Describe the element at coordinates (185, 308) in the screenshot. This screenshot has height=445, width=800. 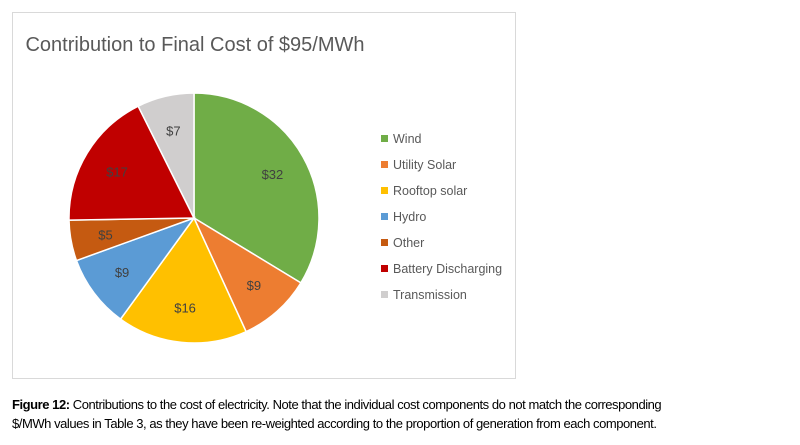
I see `data-label: $16` at that location.